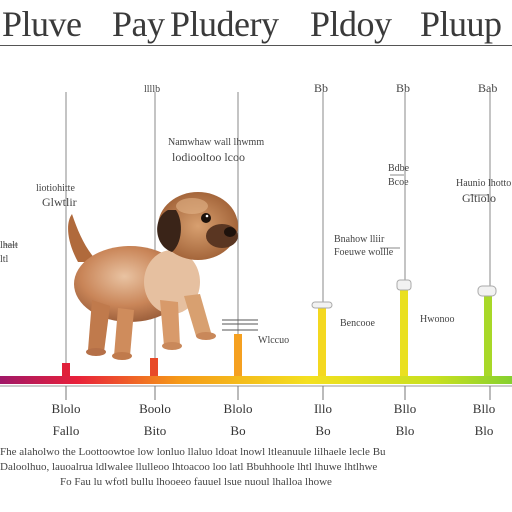 This screenshot has width=512, height=512. I want to click on annotation: Bdbe, so click(399, 168).